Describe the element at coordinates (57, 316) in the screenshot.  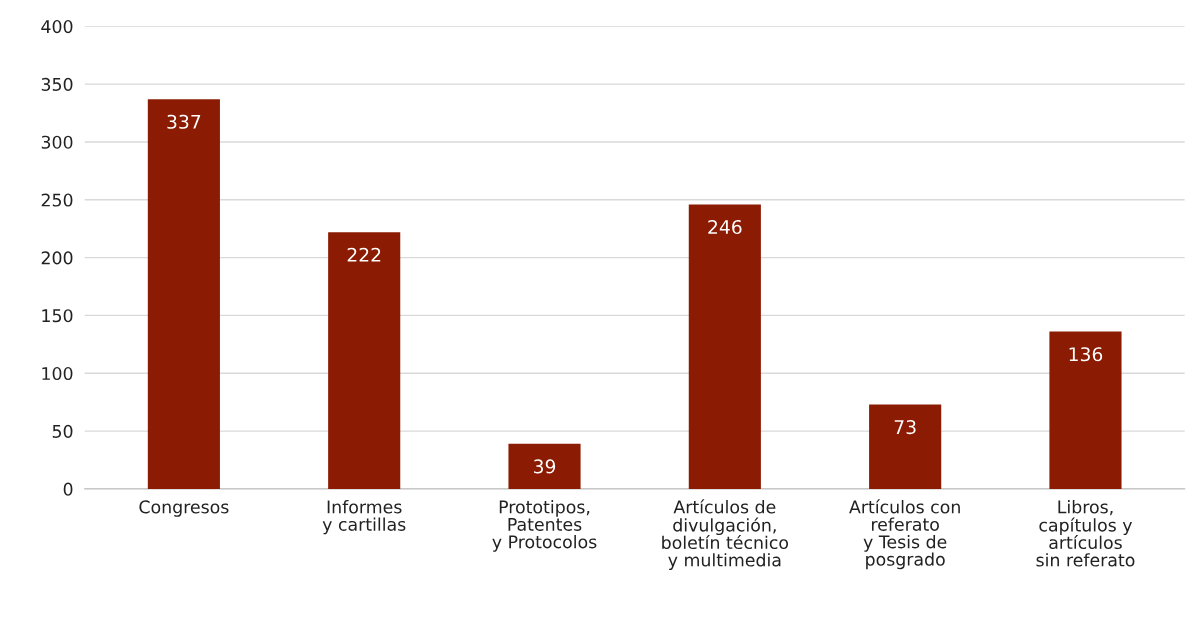
I see `y-tick-label: 150` at that location.